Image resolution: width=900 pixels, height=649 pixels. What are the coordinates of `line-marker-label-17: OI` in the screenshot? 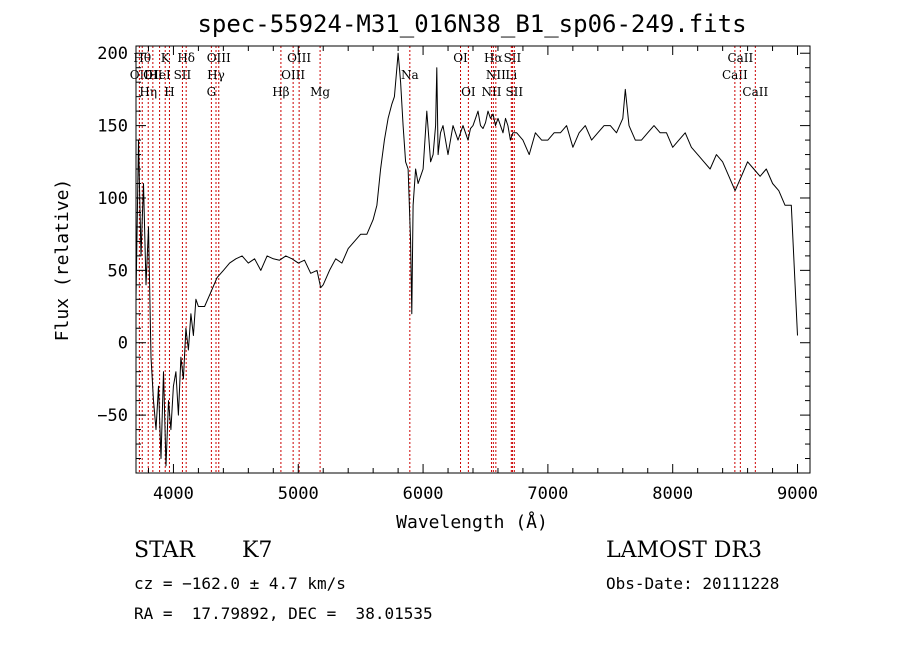 It's located at (460, 58).